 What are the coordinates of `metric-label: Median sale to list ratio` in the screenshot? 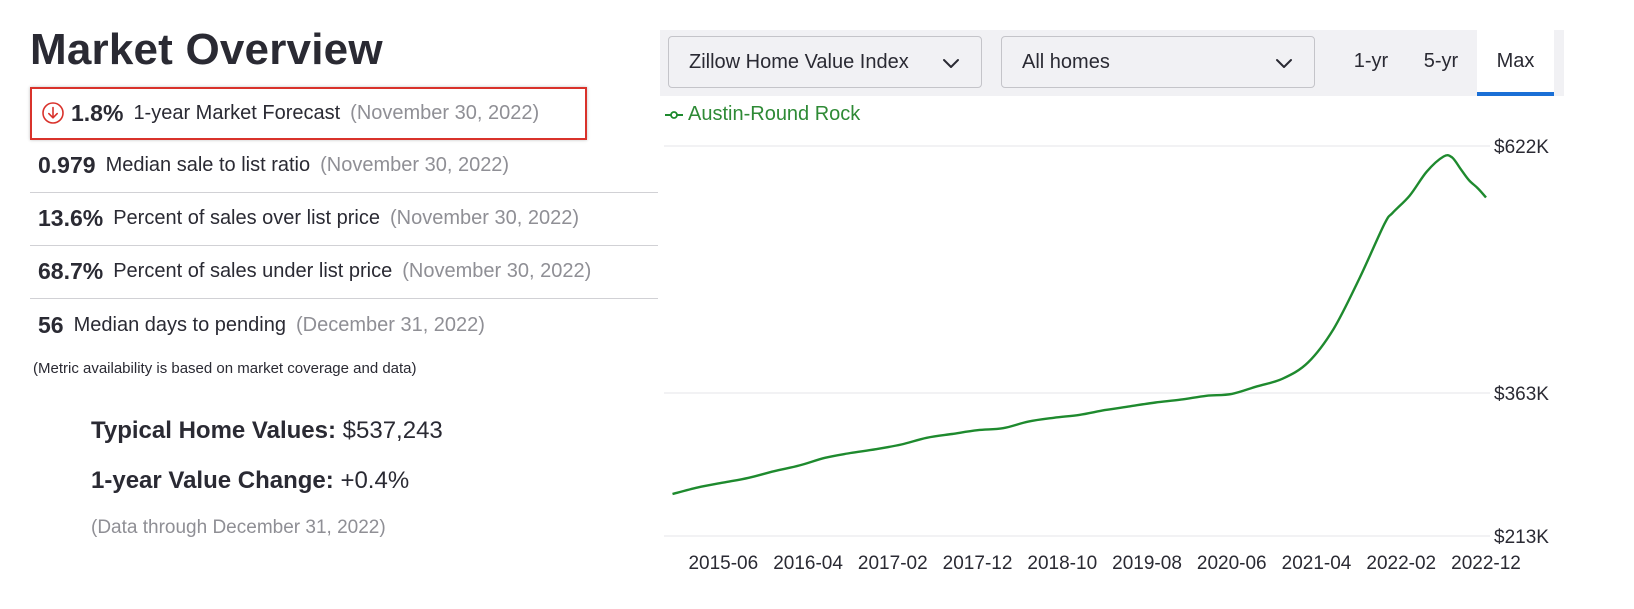 It's located at (208, 165).